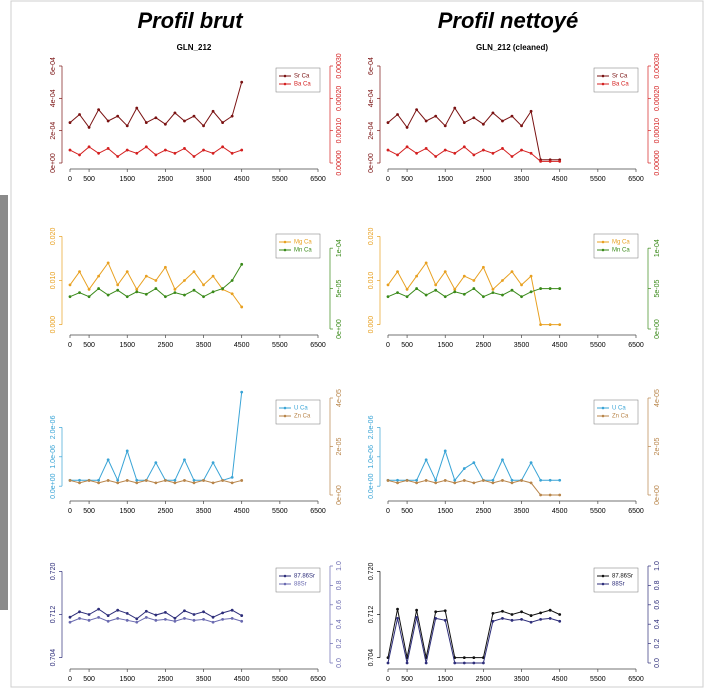 The width and height of the screenshot is (707, 688). I want to click on legend-label: U Ca, so click(619, 409).